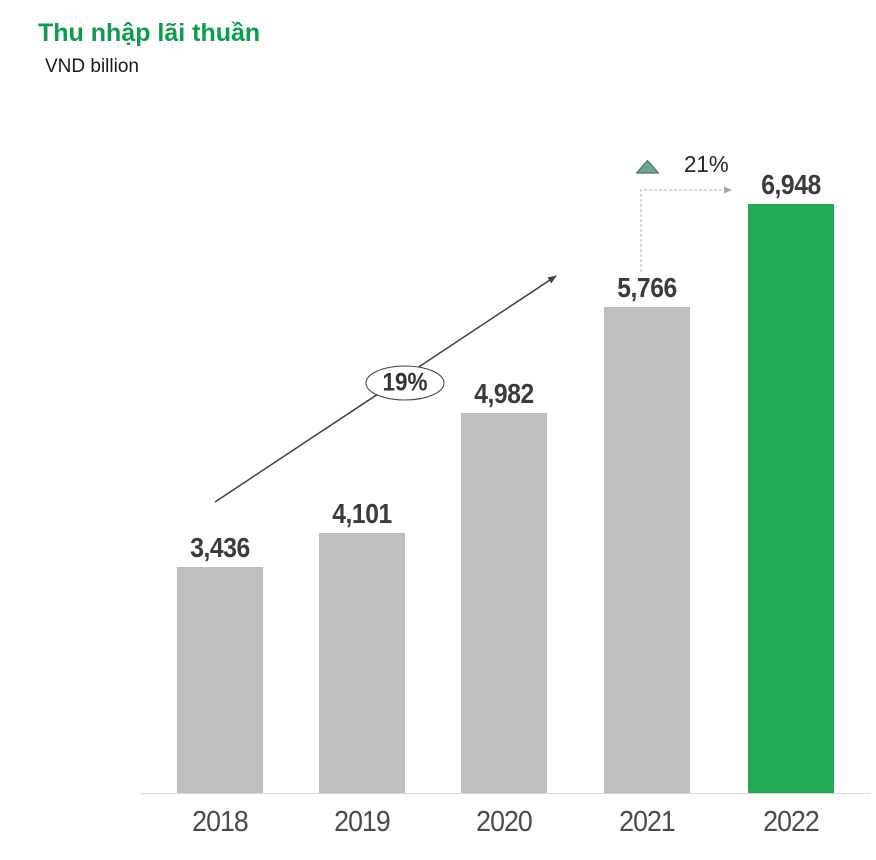 Image resolution: width=876 pixels, height=860 pixels. Describe the element at coordinates (362, 513) in the screenshot. I see `bar-value-label: 4,101` at that location.